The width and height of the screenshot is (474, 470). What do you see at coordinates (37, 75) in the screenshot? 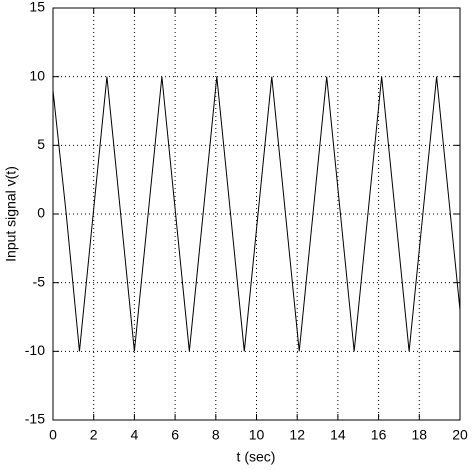
I see `y-tick-label: 10` at bounding box center [37, 75].